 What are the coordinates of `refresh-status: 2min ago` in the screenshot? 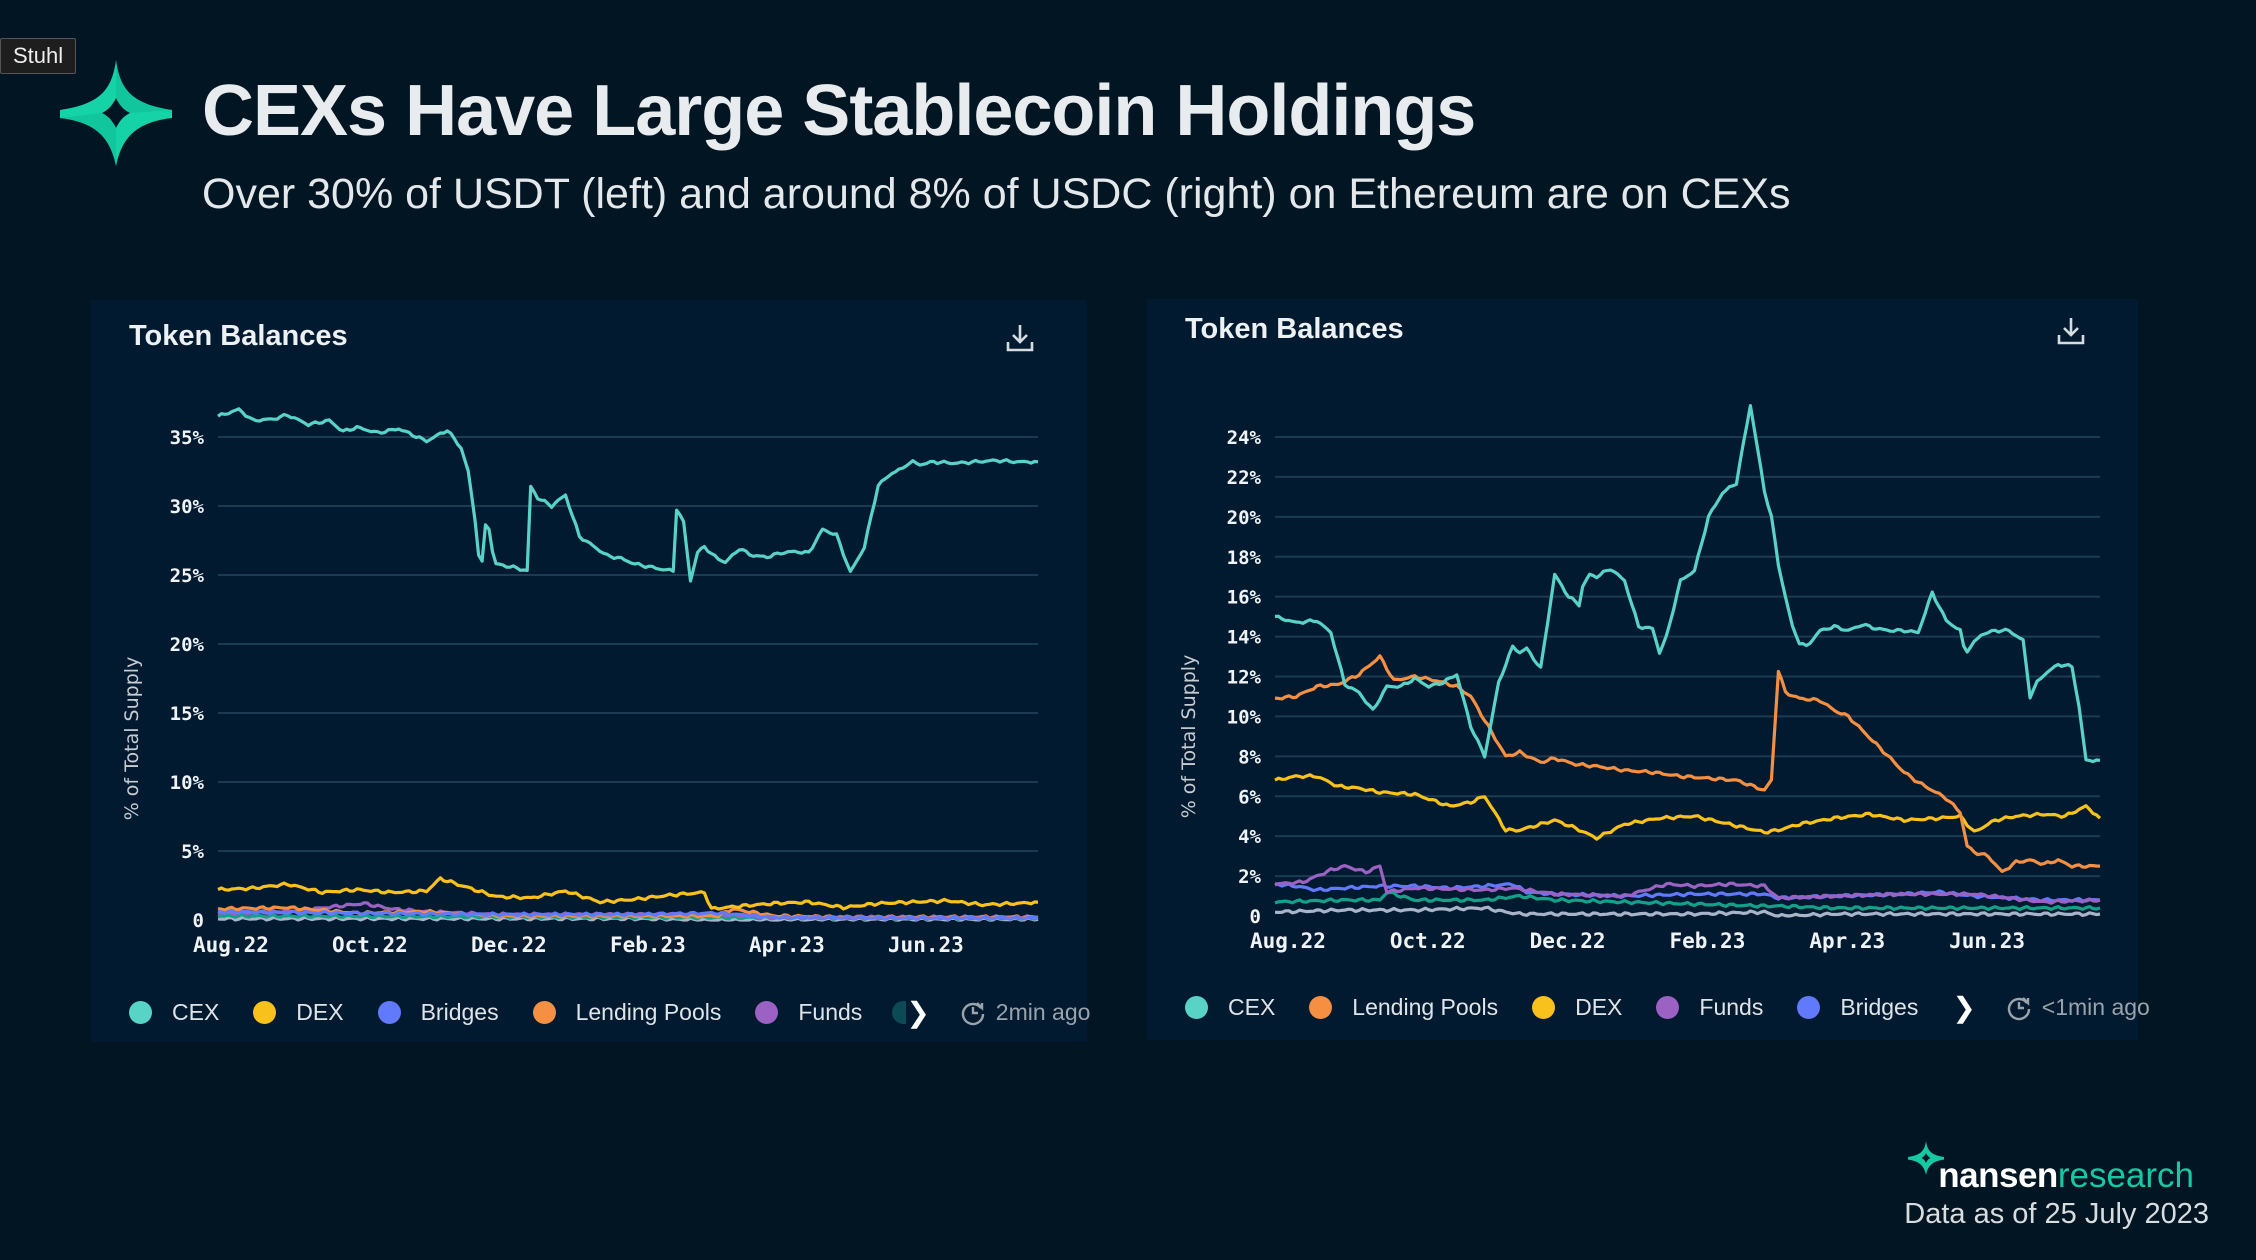 It's located at (1025, 1012).